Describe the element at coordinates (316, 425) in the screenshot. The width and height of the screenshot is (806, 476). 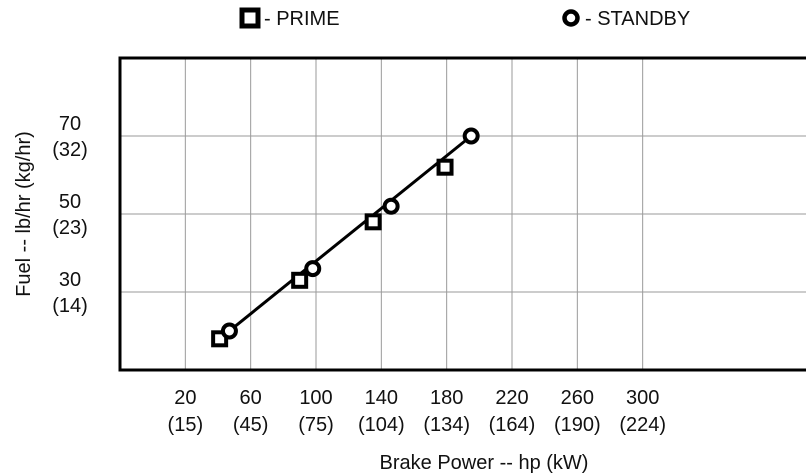
I see `x-tick-sublabel: (75)` at that location.